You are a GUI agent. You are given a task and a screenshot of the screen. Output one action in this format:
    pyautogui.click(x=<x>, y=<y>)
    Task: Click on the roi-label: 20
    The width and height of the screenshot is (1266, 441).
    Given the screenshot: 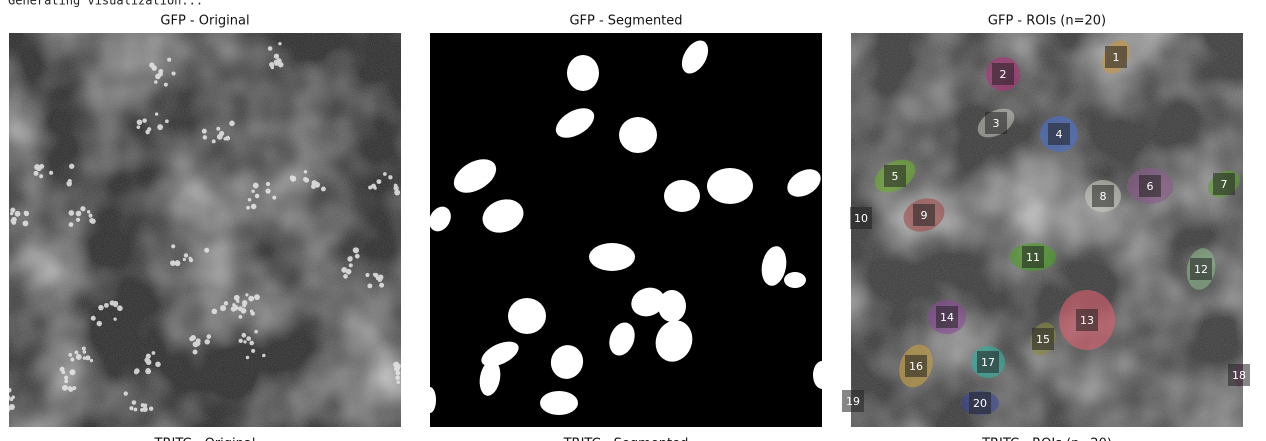 What is the action you would take?
    pyautogui.click(x=980, y=403)
    